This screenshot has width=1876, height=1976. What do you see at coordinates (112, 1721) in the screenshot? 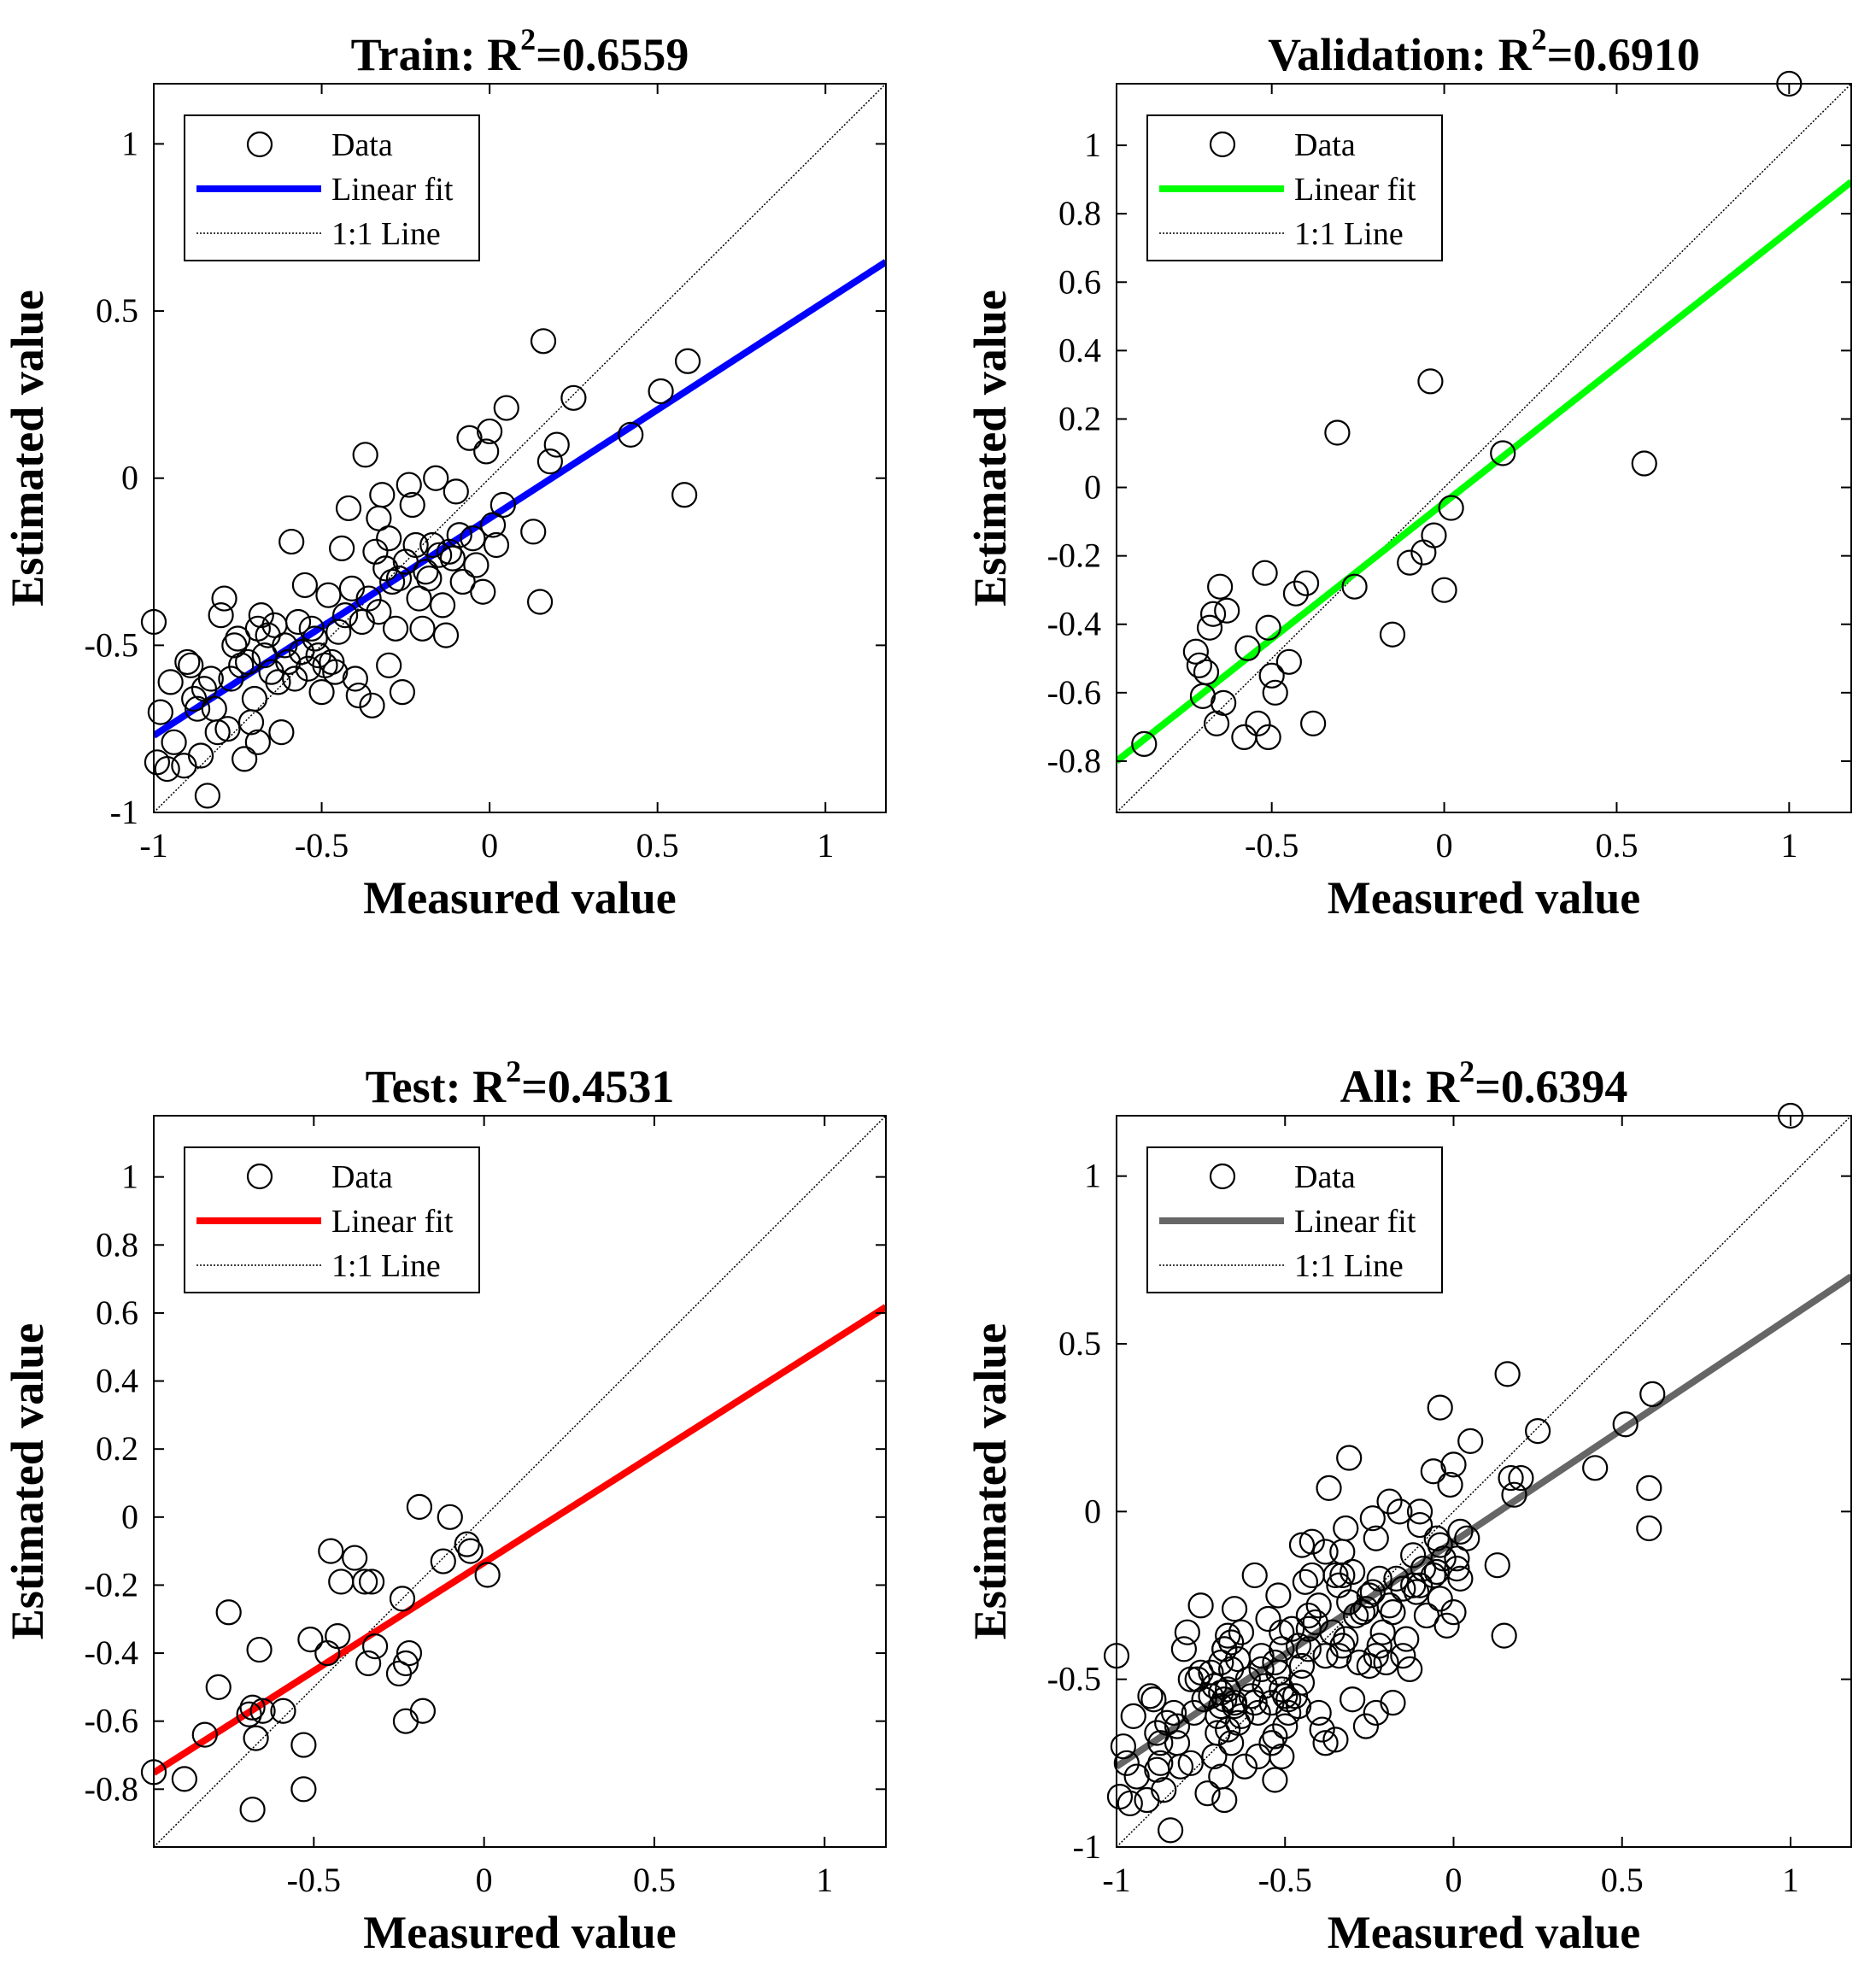
I see `y-tick-label: -0.6` at bounding box center [112, 1721].